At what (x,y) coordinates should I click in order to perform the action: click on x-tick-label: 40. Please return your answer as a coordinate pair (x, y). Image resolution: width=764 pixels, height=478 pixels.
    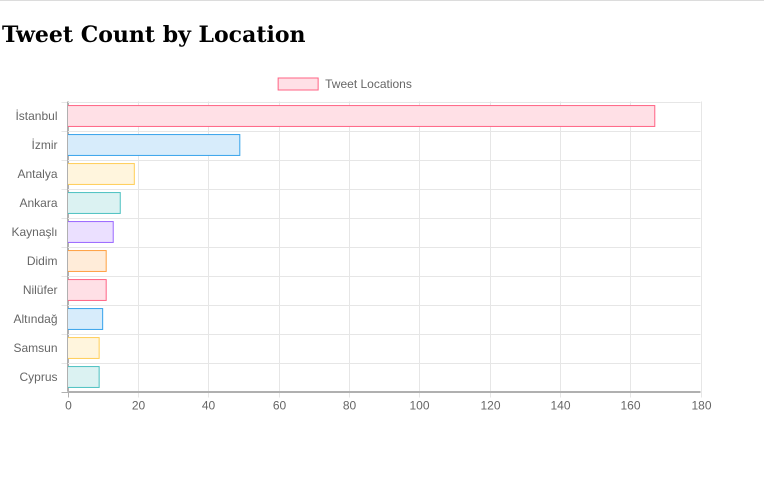
    Looking at the image, I should click on (209, 406).